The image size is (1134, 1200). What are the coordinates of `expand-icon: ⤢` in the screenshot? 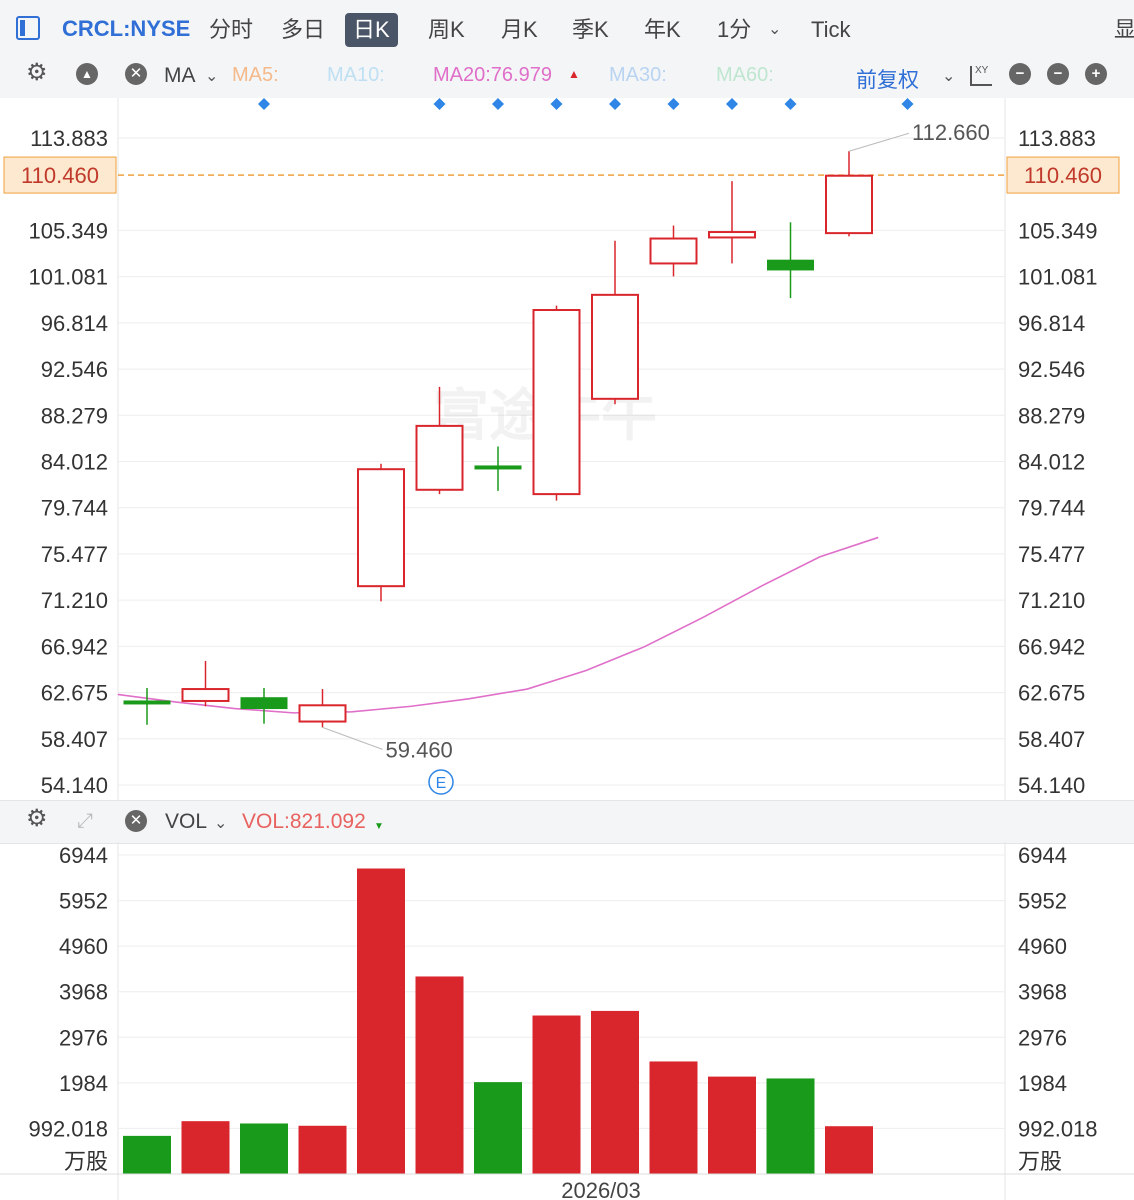 It's located at (85, 821).